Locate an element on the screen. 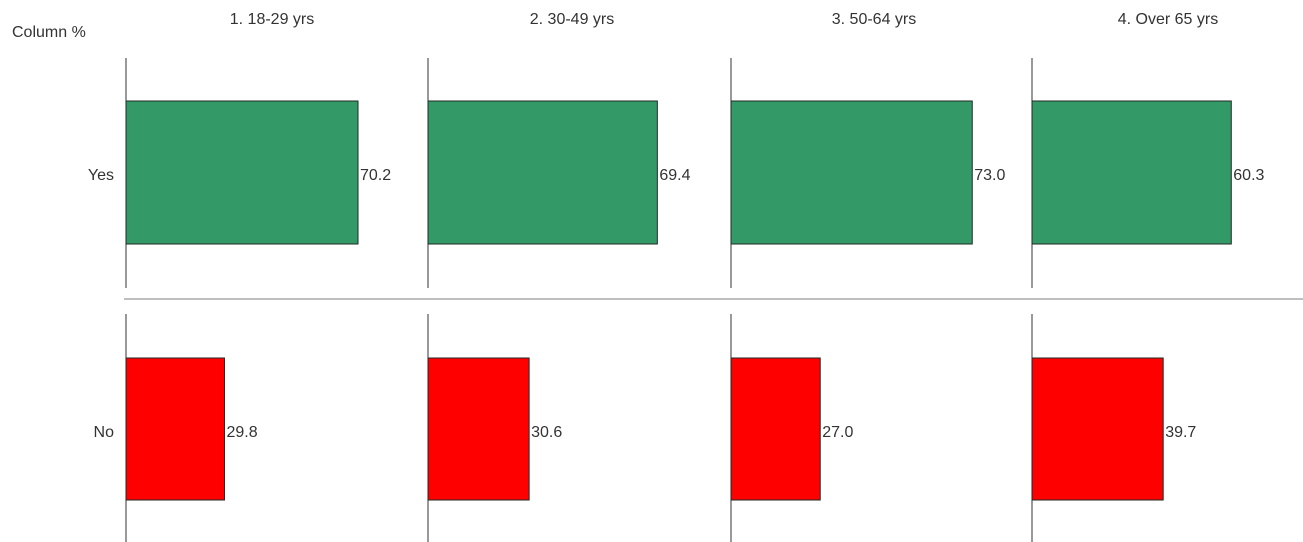 Image resolution: width=1303 pixels, height=542 pixels. data-label: 70.2 is located at coordinates (375, 175).